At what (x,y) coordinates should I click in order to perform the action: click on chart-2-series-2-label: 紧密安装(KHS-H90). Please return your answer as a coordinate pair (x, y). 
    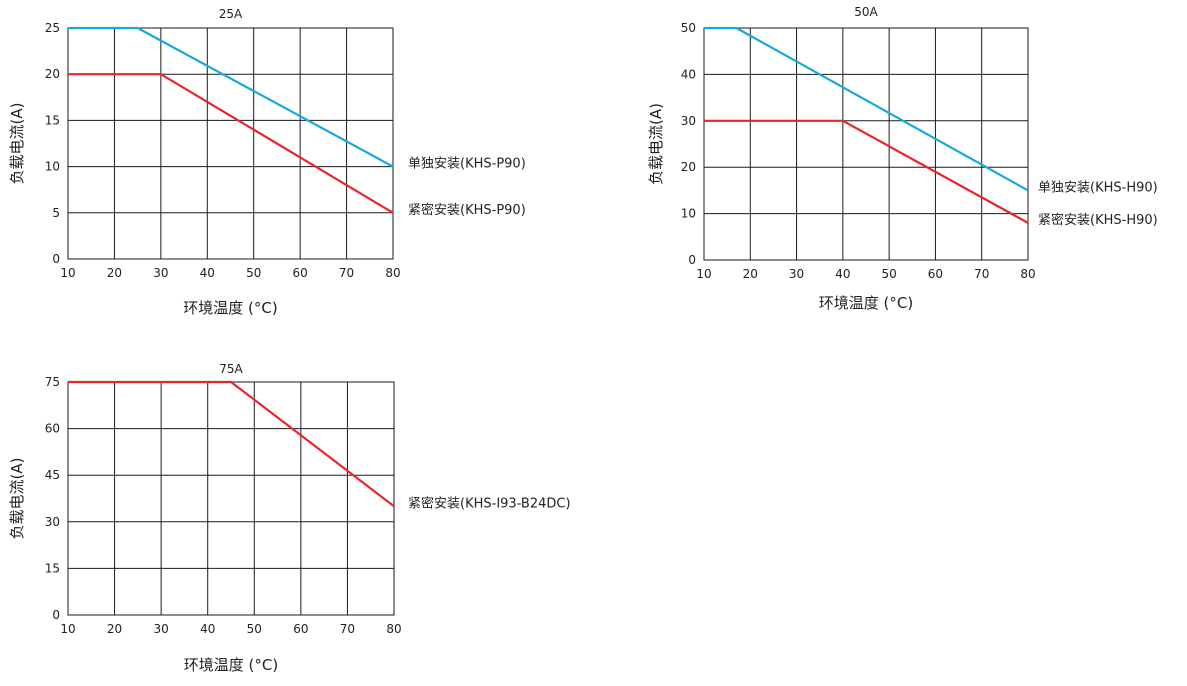
    Looking at the image, I should click on (1098, 220).